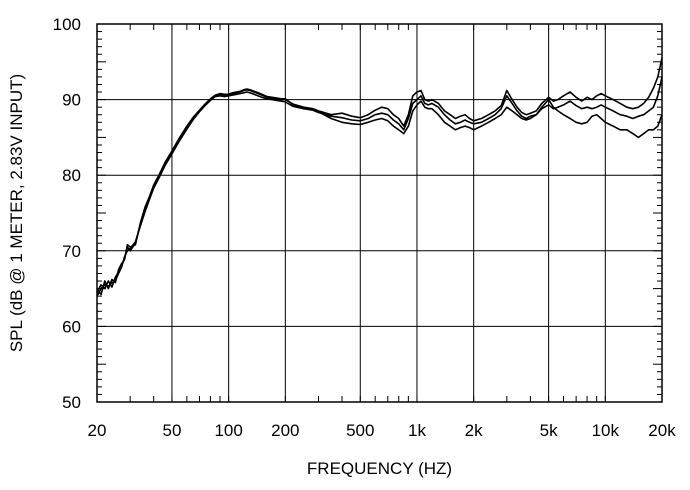 Image resolution: width=690 pixels, height=490 pixels. What do you see at coordinates (71, 251) in the screenshot?
I see `y-tick-label: 70` at bounding box center [71, 251].